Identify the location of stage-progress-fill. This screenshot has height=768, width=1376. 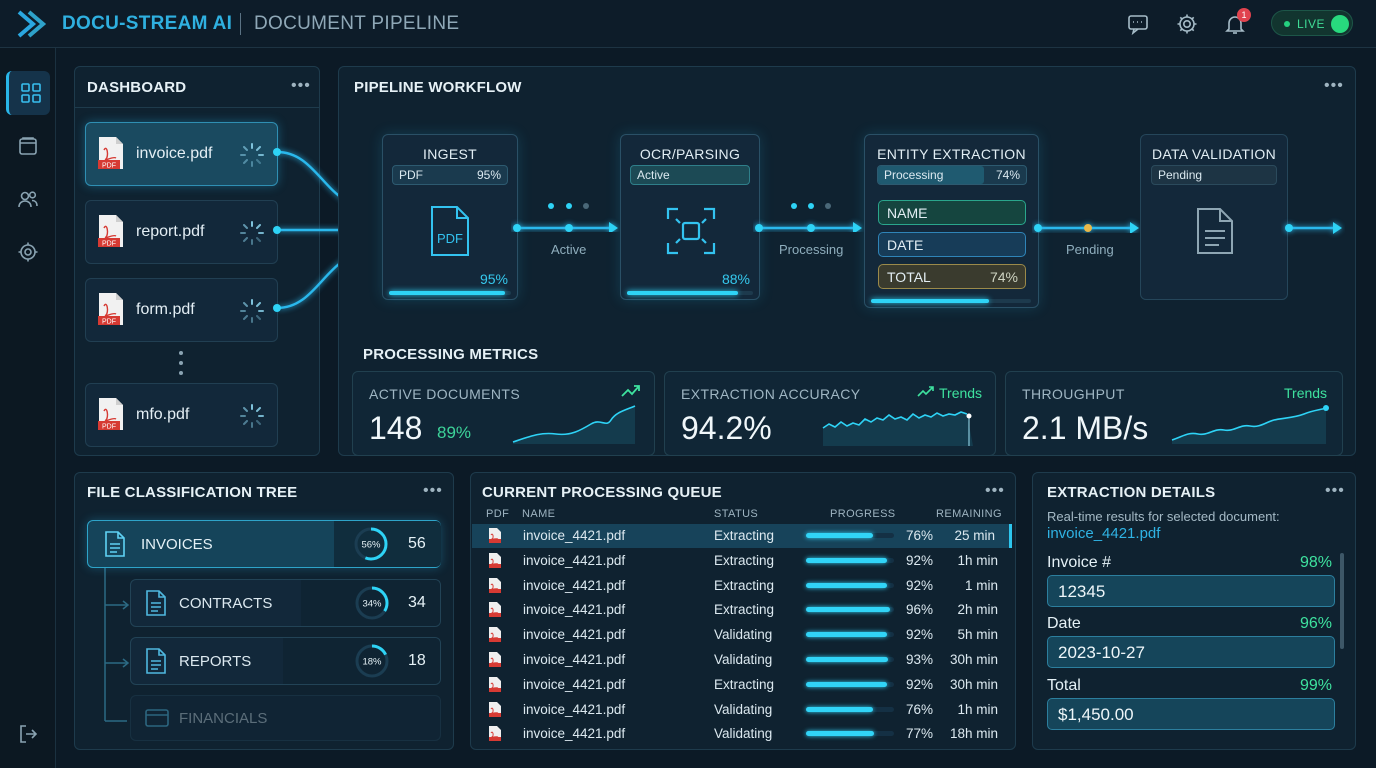
(930, 301).